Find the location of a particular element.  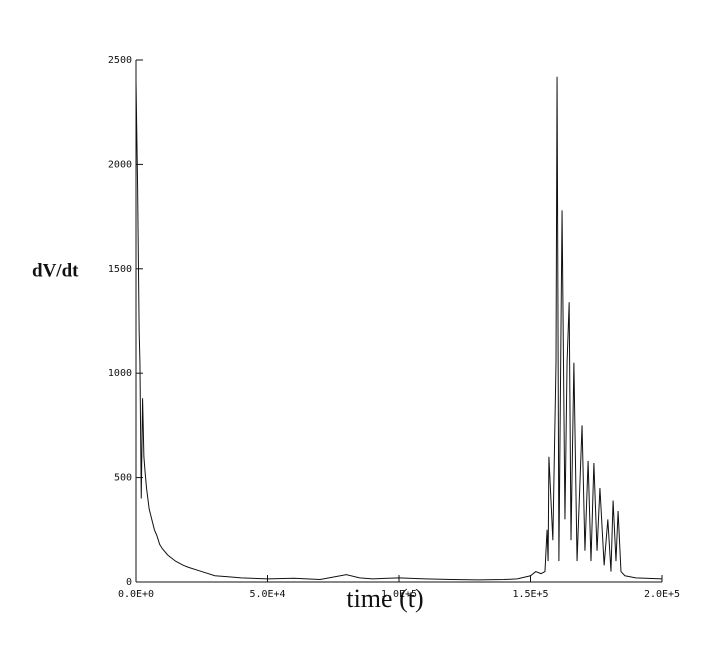

y-tick-label: 2000 is located at coordinates (120, 164).